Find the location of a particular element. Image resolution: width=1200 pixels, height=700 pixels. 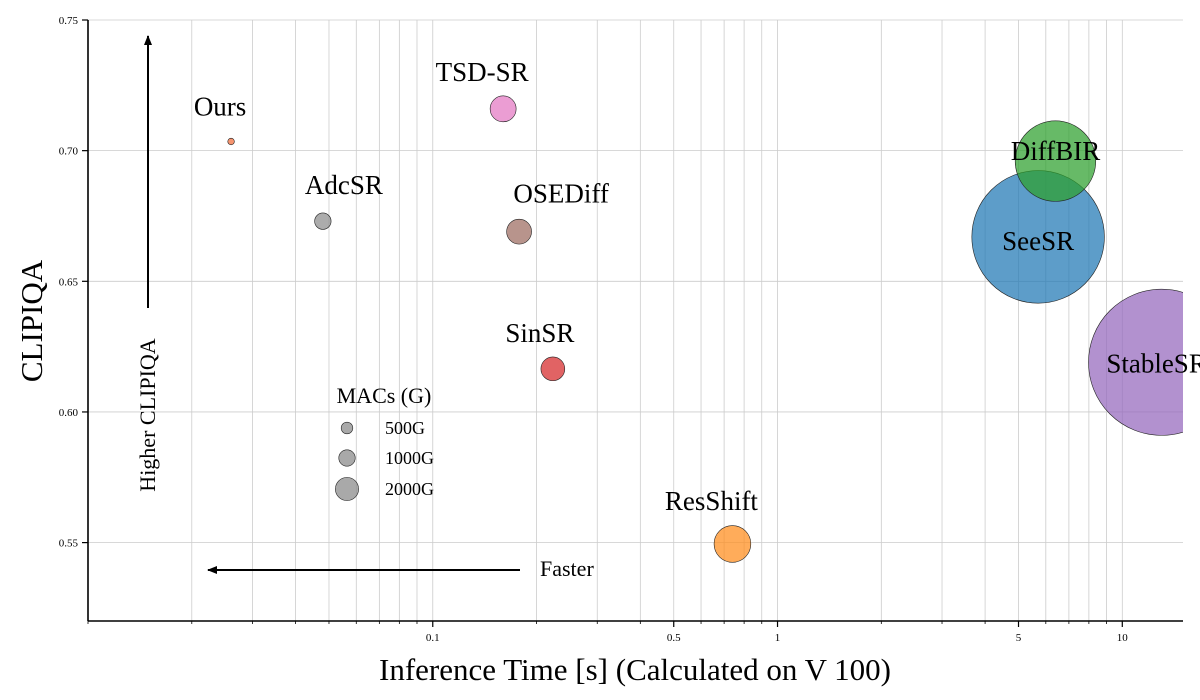

y-tick-label: 0.70 is located at coordinates (69, 152).